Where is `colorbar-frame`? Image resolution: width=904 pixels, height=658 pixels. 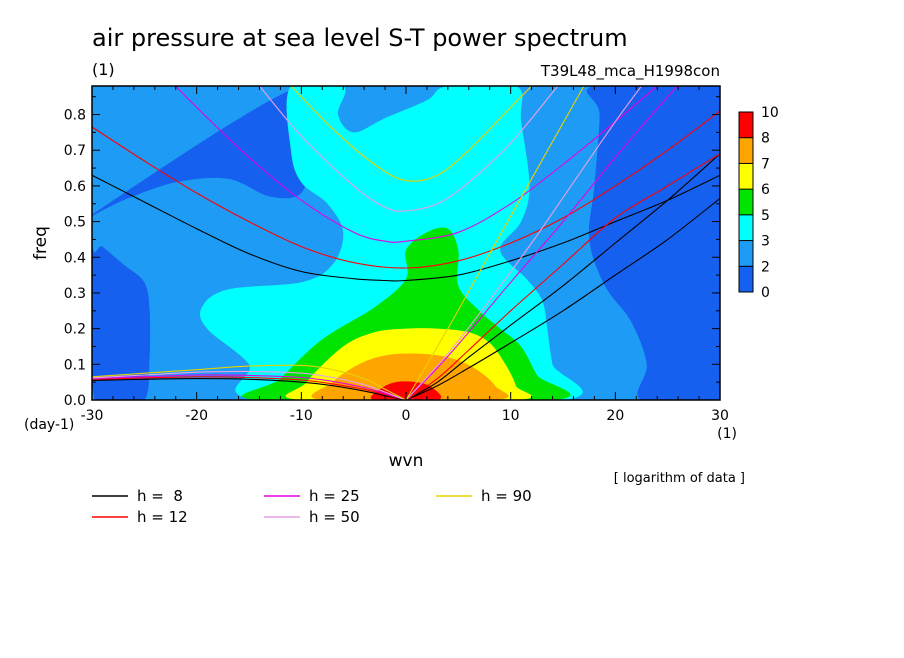 colorbar-frame is located at coordinates (746, 202).